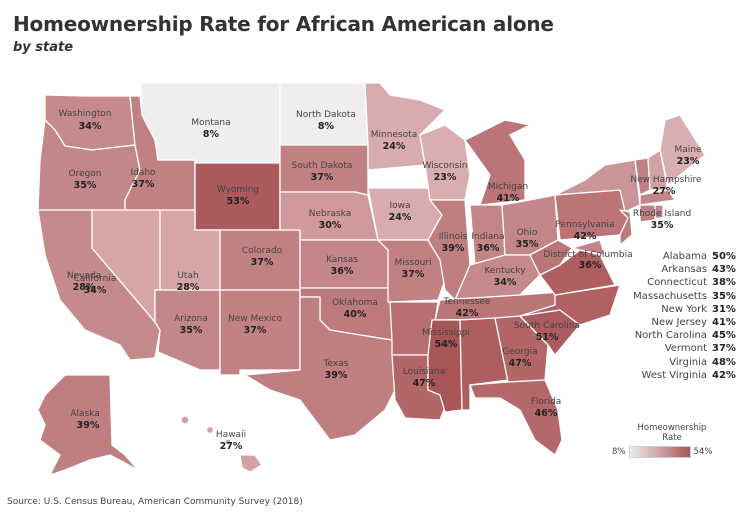  What do you see at coordinates (527, 244) in the screenshot?
I see `value-ohio: 35%` at bounding box center [527, 244].